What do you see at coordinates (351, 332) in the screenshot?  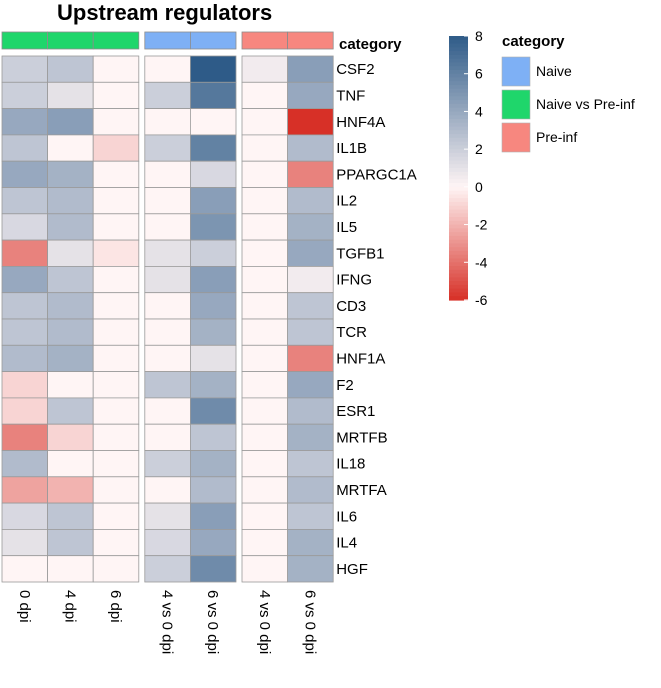 I see `row-label: TCR` at bounding box center [351, 332].